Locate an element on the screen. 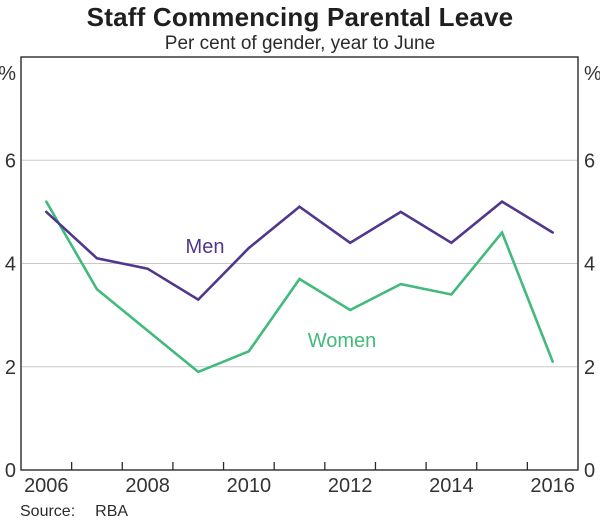 This screenshot has height=525, width=600. y-unit-left: % is located at coordinates (8, 74).